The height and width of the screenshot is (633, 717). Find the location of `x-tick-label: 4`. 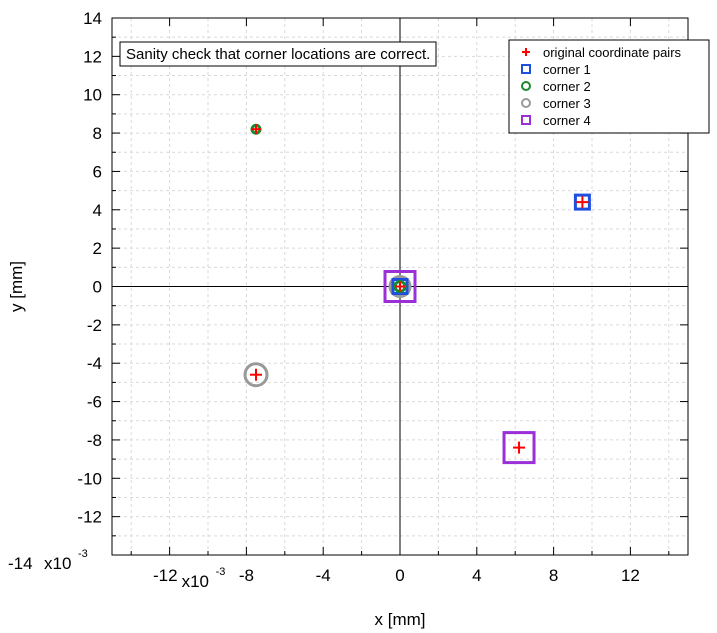

x-tick-label: 4 is located at coordinates (476, 575).